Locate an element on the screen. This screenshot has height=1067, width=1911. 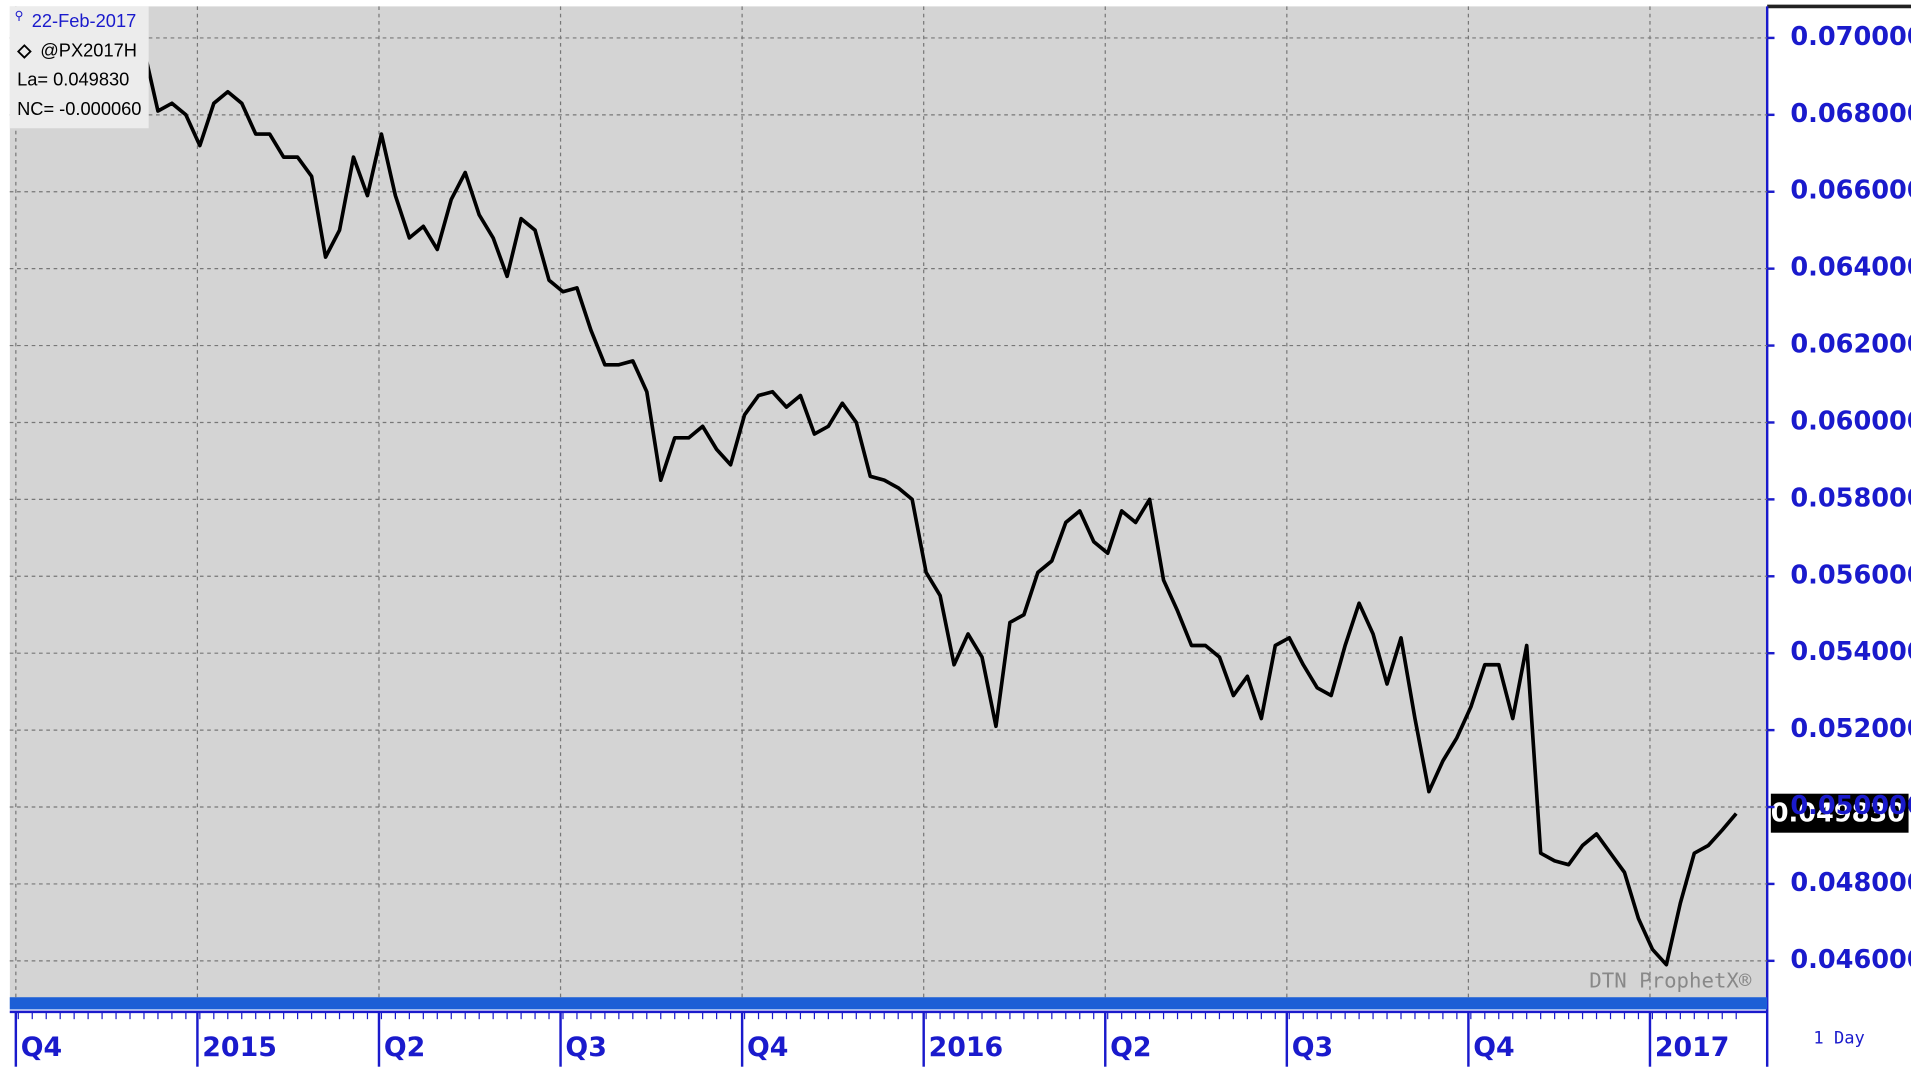
x-tick-label: 2016 is located at coordinates (966, 1047).